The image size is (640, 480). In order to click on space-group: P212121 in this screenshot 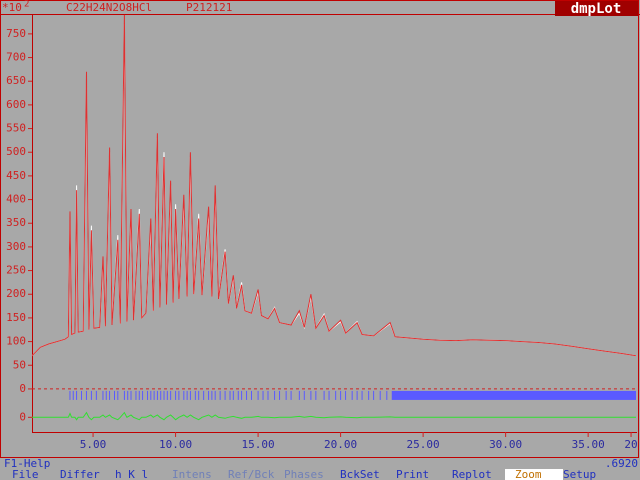, I will do `click(209, 7)`.